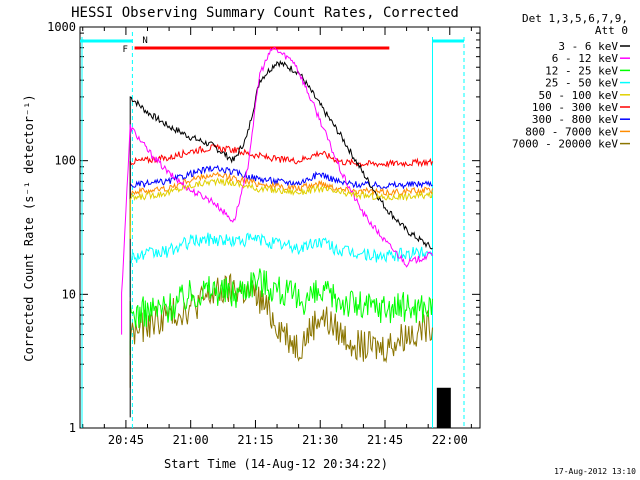  What do you see at coordinates (69, 294) in the screenshot?
I see `y-tick-label: 10` at bounding box center [69, 294].